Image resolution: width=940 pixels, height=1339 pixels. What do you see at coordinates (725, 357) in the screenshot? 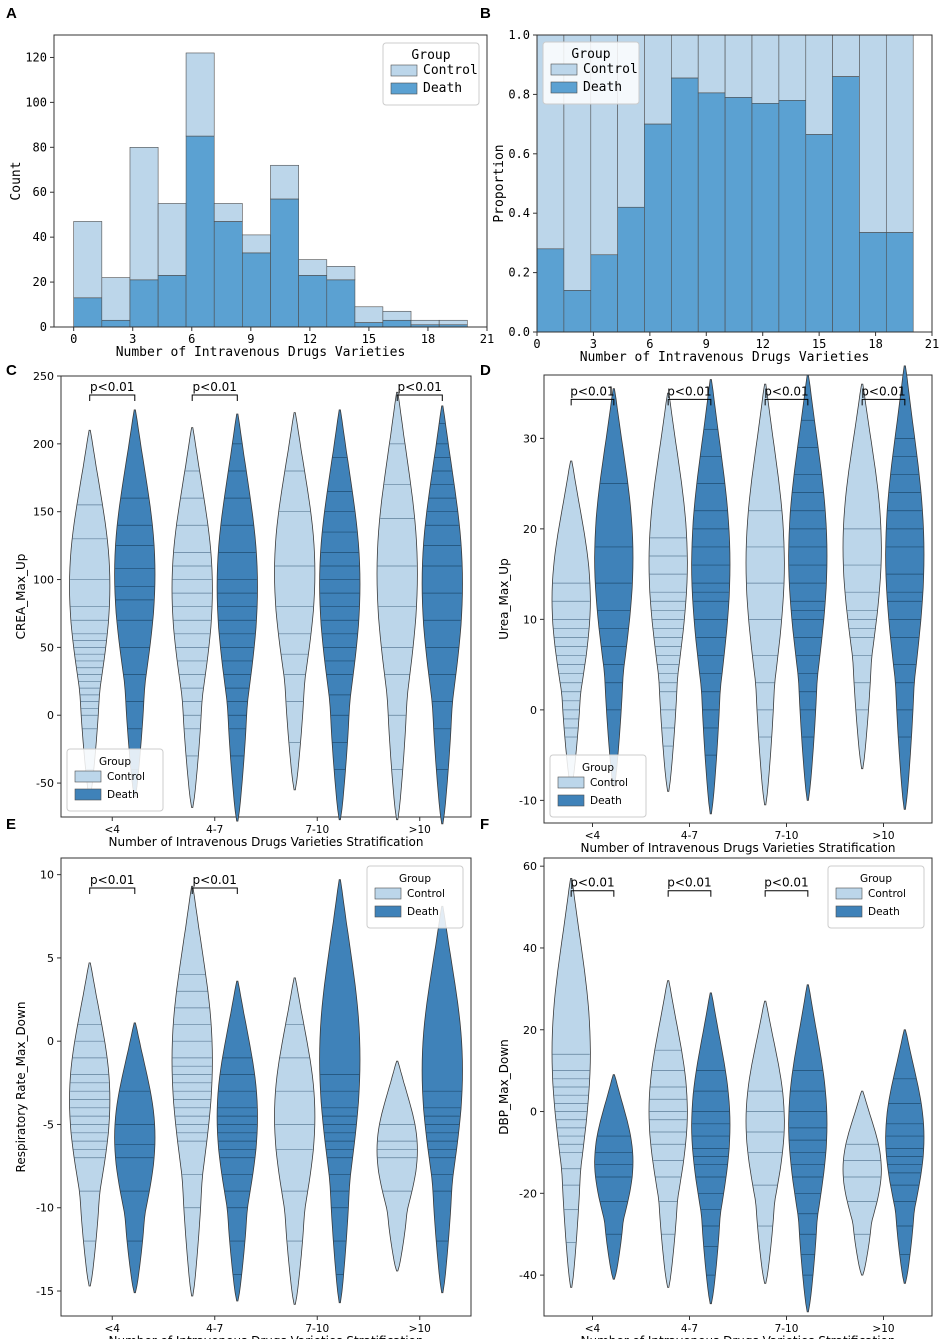
I see `x-axis-label: Number of Intravenous Drugs Varieties` at bounding box center [725, 357].